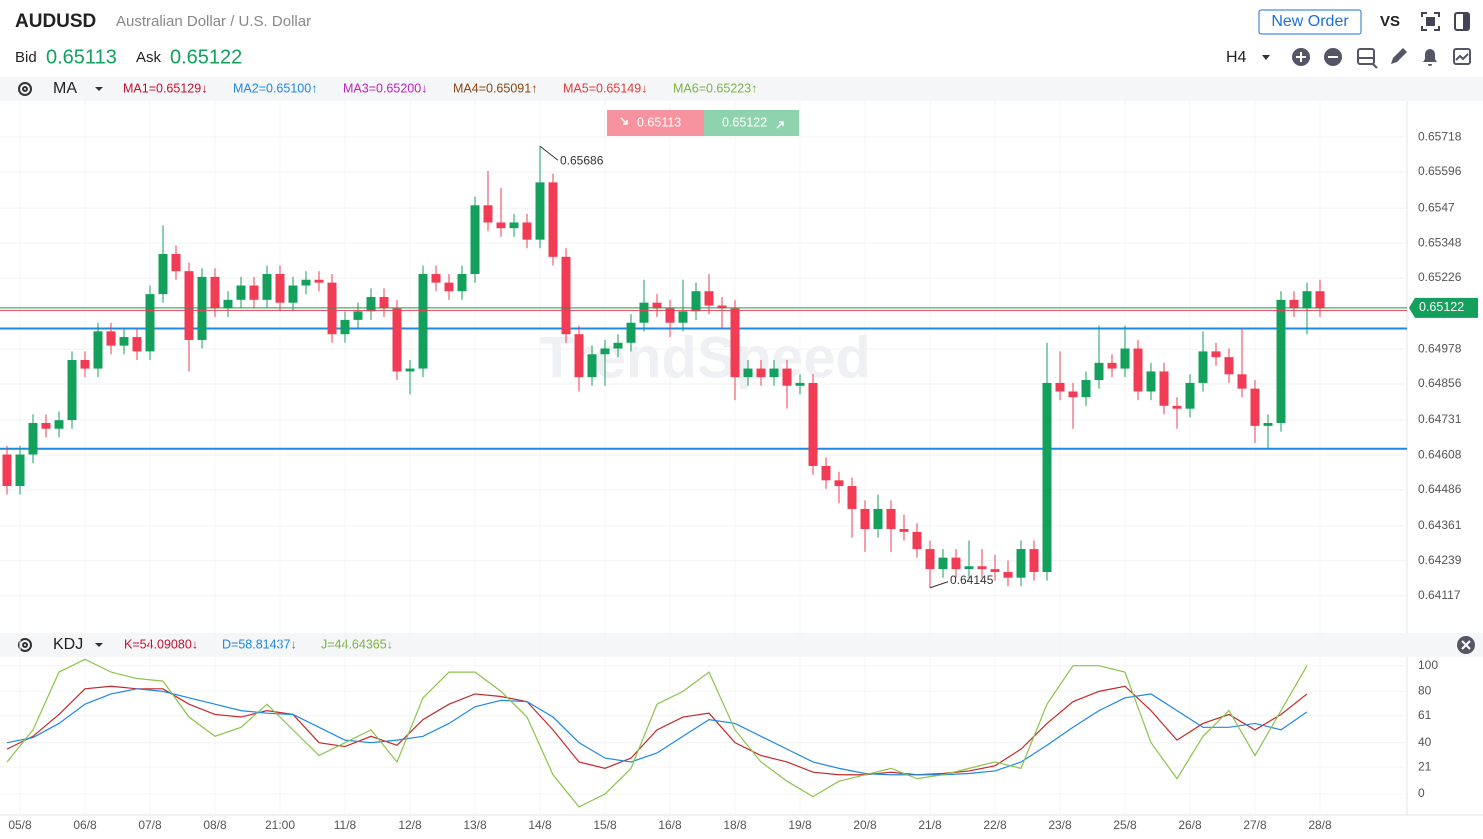 This screenshot has width=1483, height=839. What do you see at coordinates (1430, 57) in the screenshot?
I see `alert-icon` at bounding box center [1430, 57].